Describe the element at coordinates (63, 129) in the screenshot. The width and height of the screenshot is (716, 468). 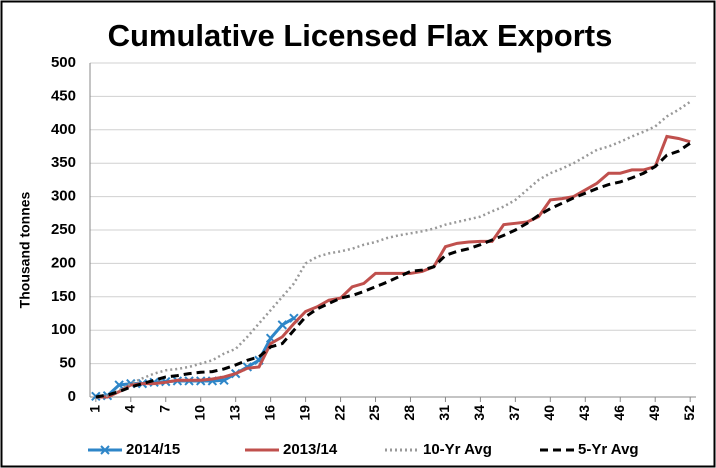
I see `y-tick-label: 400` at that location.